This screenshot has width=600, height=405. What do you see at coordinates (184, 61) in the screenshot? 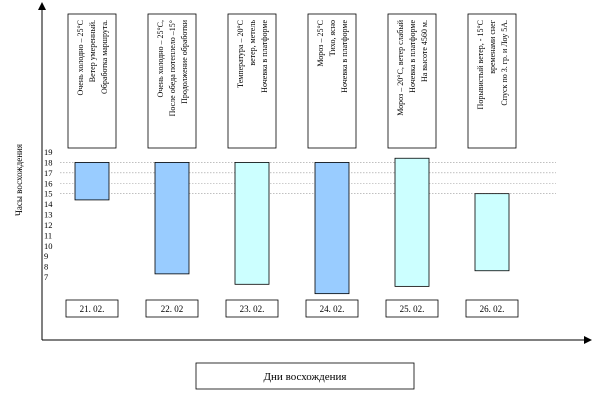
I see `annotation-line: Продолжение обработки` at bounding box center [184, 61].